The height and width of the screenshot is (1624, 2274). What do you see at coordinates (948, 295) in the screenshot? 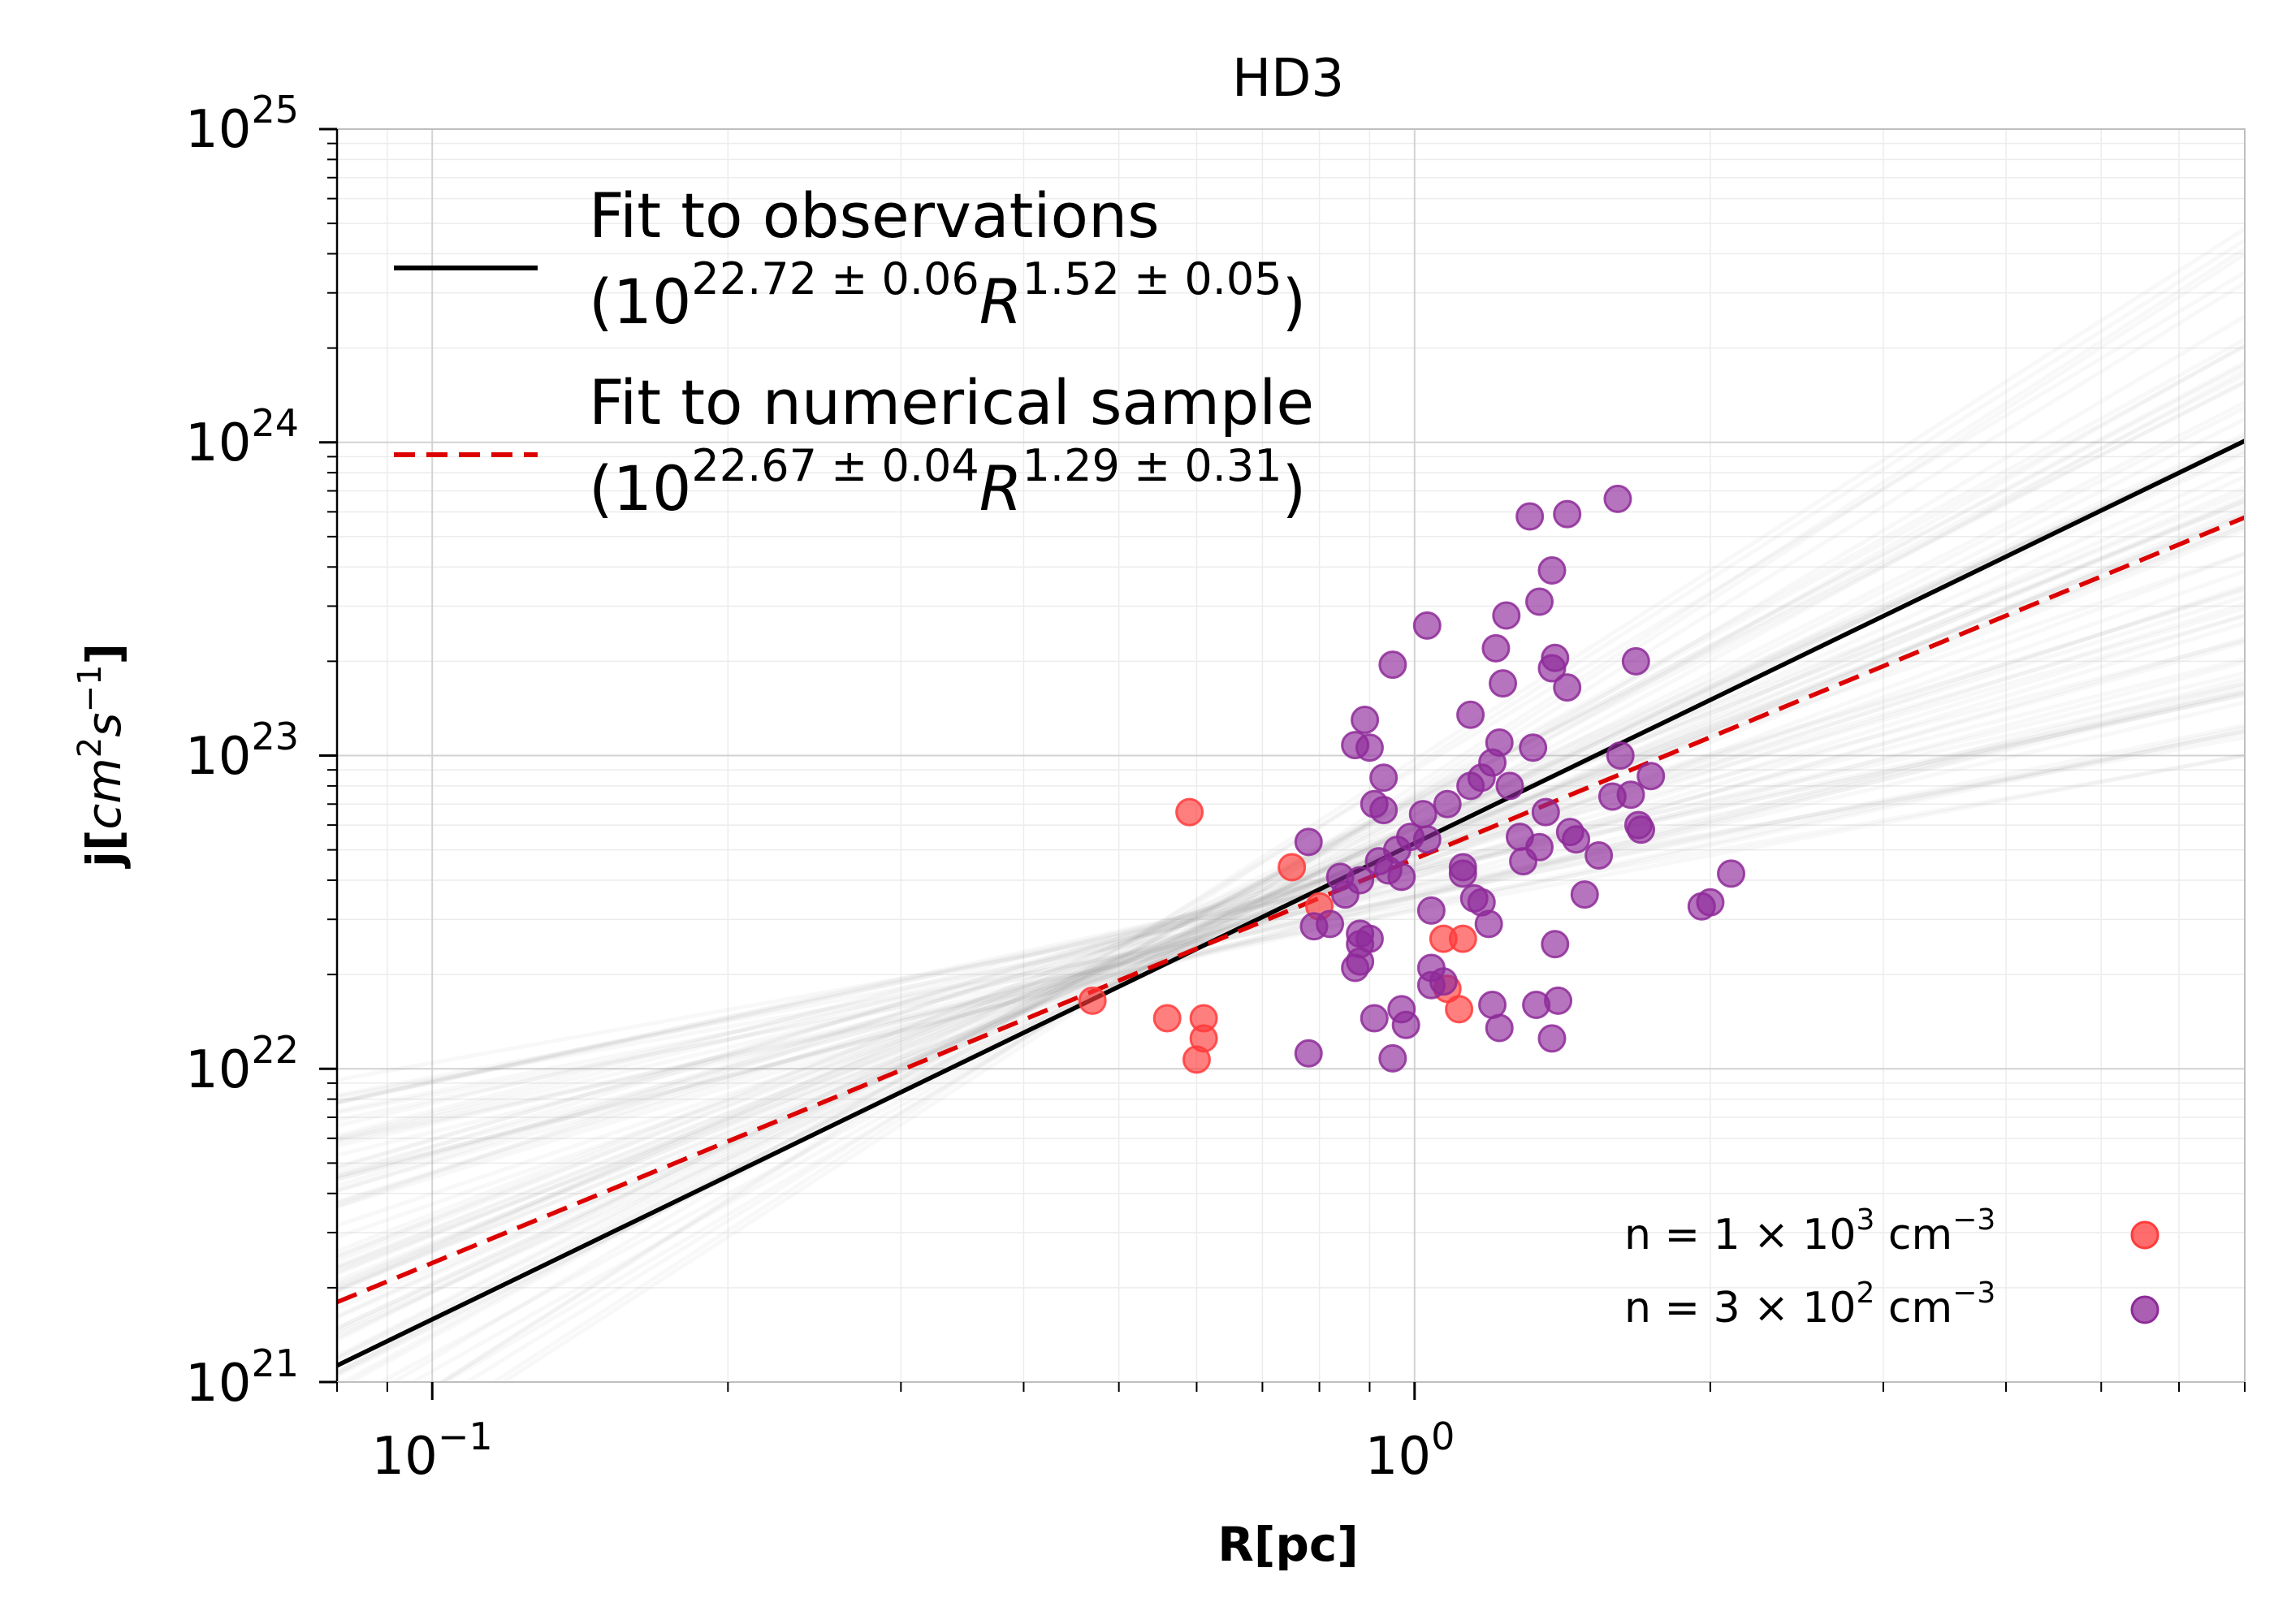
I see `legend-observations-formula: (1022.72 ± 0.06R1.52 ± 0.05)` at bounding box center [948, 295].